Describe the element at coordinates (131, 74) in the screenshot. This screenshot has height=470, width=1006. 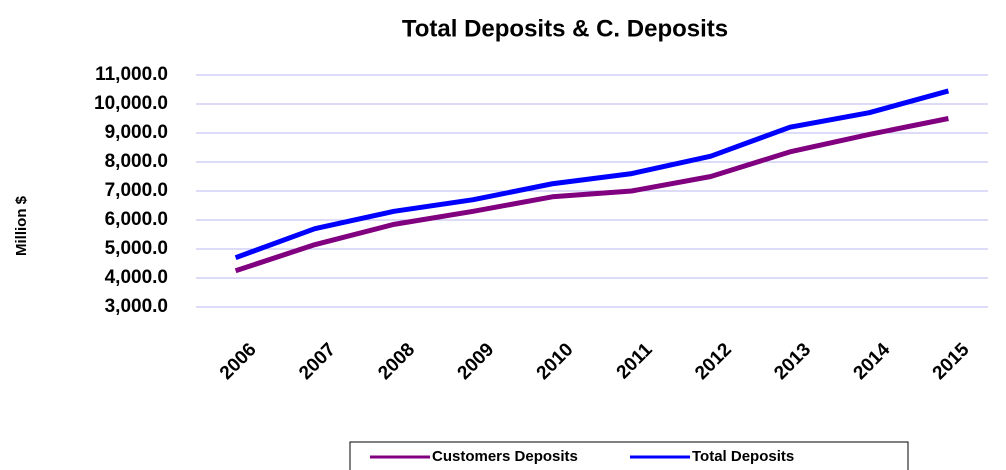
I see `y-tick-label: 11,000.0` at that location.